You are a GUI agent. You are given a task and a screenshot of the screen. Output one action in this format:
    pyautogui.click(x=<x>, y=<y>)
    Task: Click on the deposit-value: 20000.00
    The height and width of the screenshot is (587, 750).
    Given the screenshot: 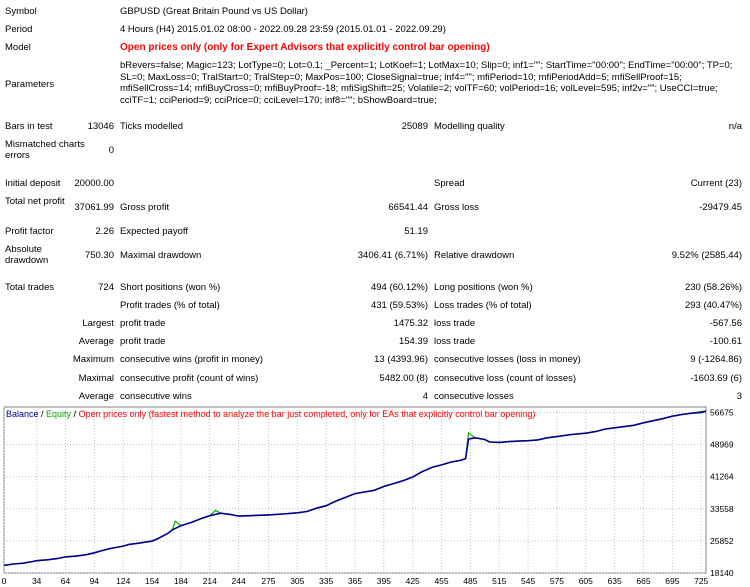 What is the action you would take?
    pyautogui.click(x=94, y=183)
    